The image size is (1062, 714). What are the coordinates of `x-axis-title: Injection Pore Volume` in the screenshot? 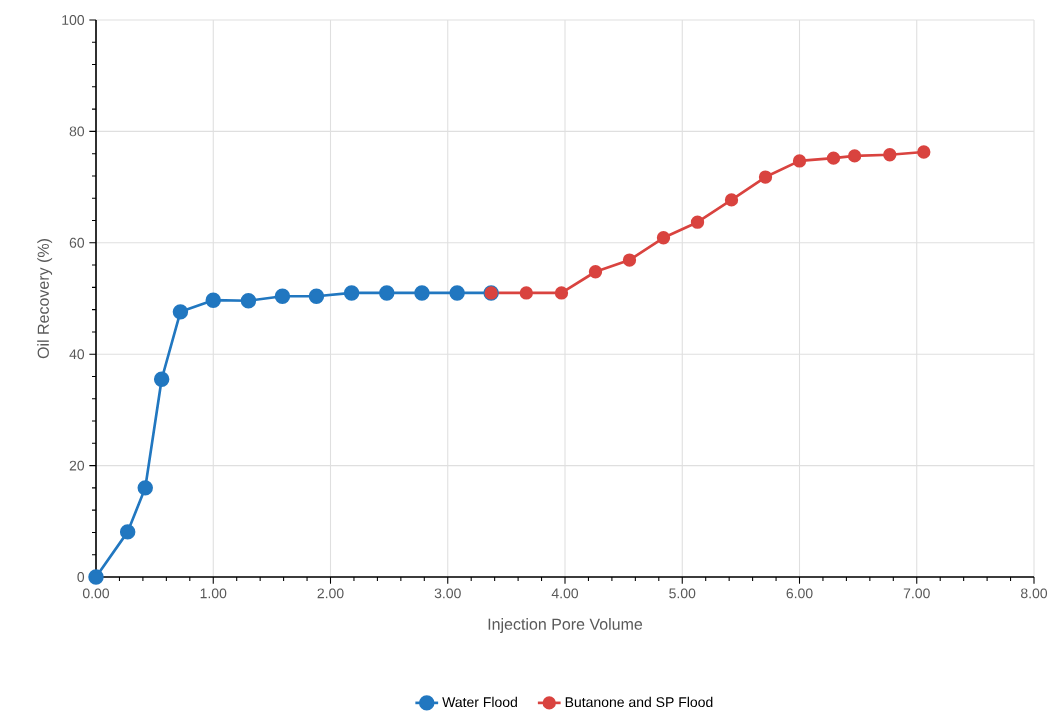 It's located at (565, 625).